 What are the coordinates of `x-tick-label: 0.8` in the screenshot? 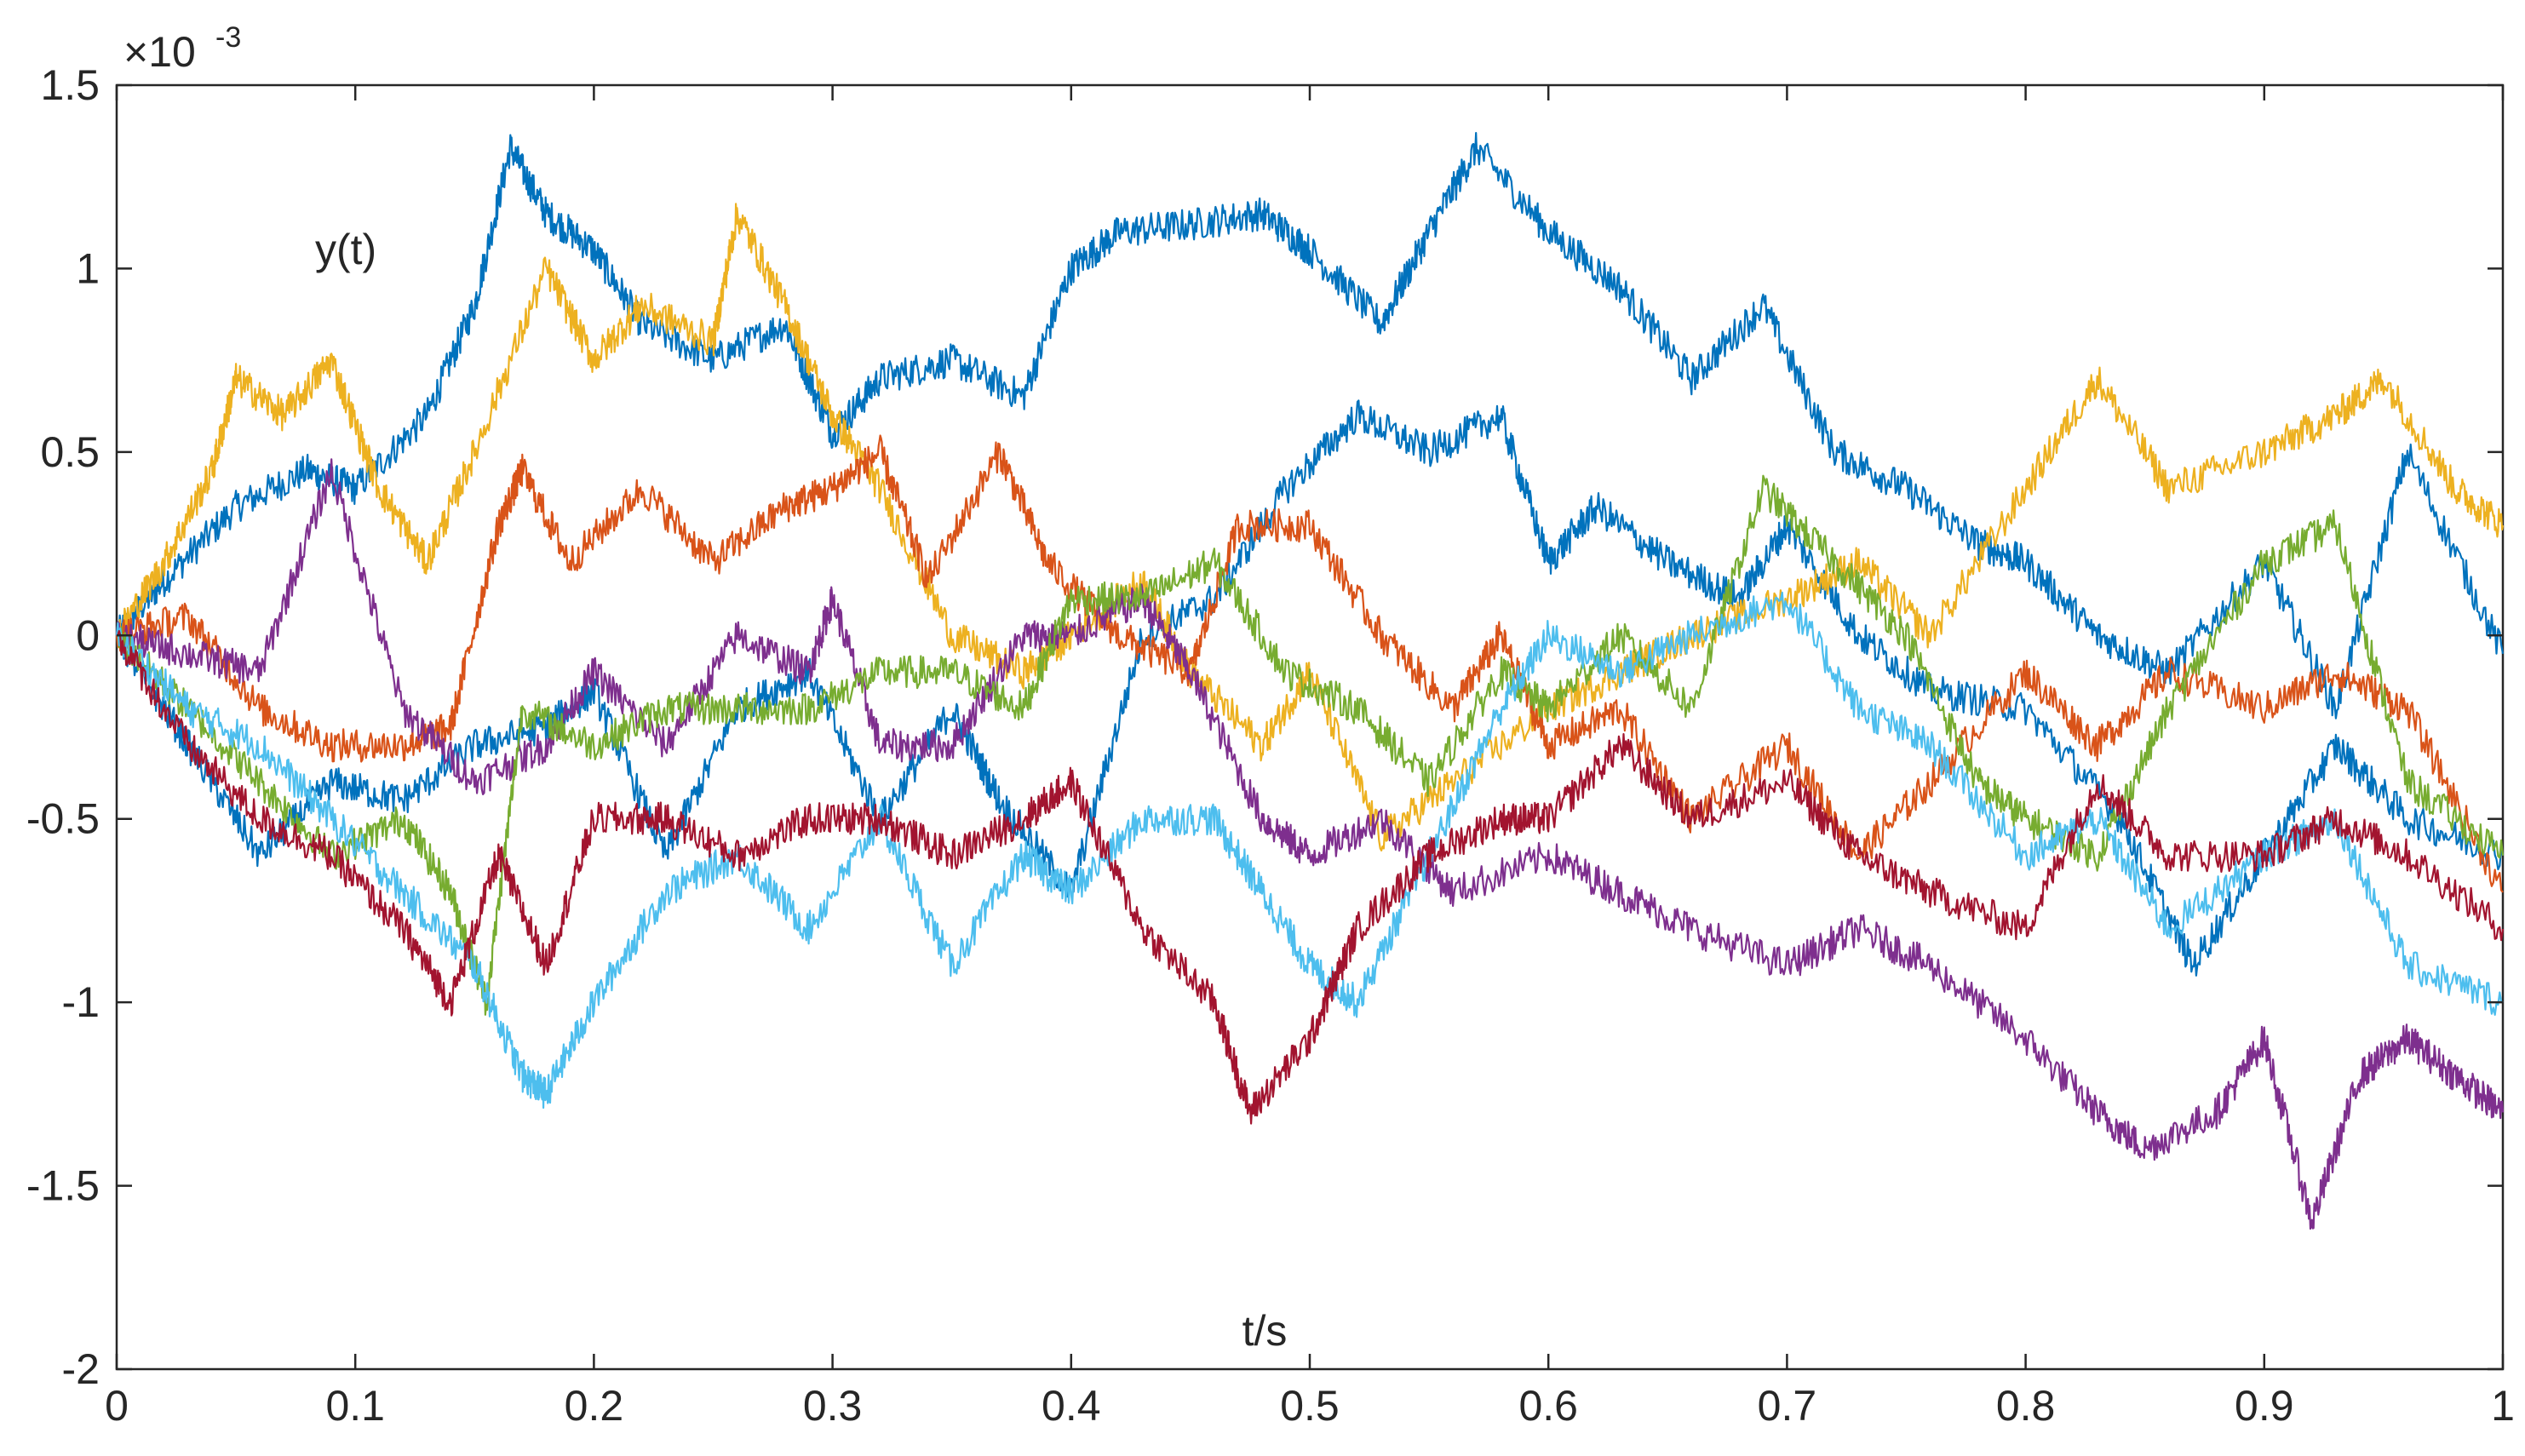 It's located at (2026, 1406).